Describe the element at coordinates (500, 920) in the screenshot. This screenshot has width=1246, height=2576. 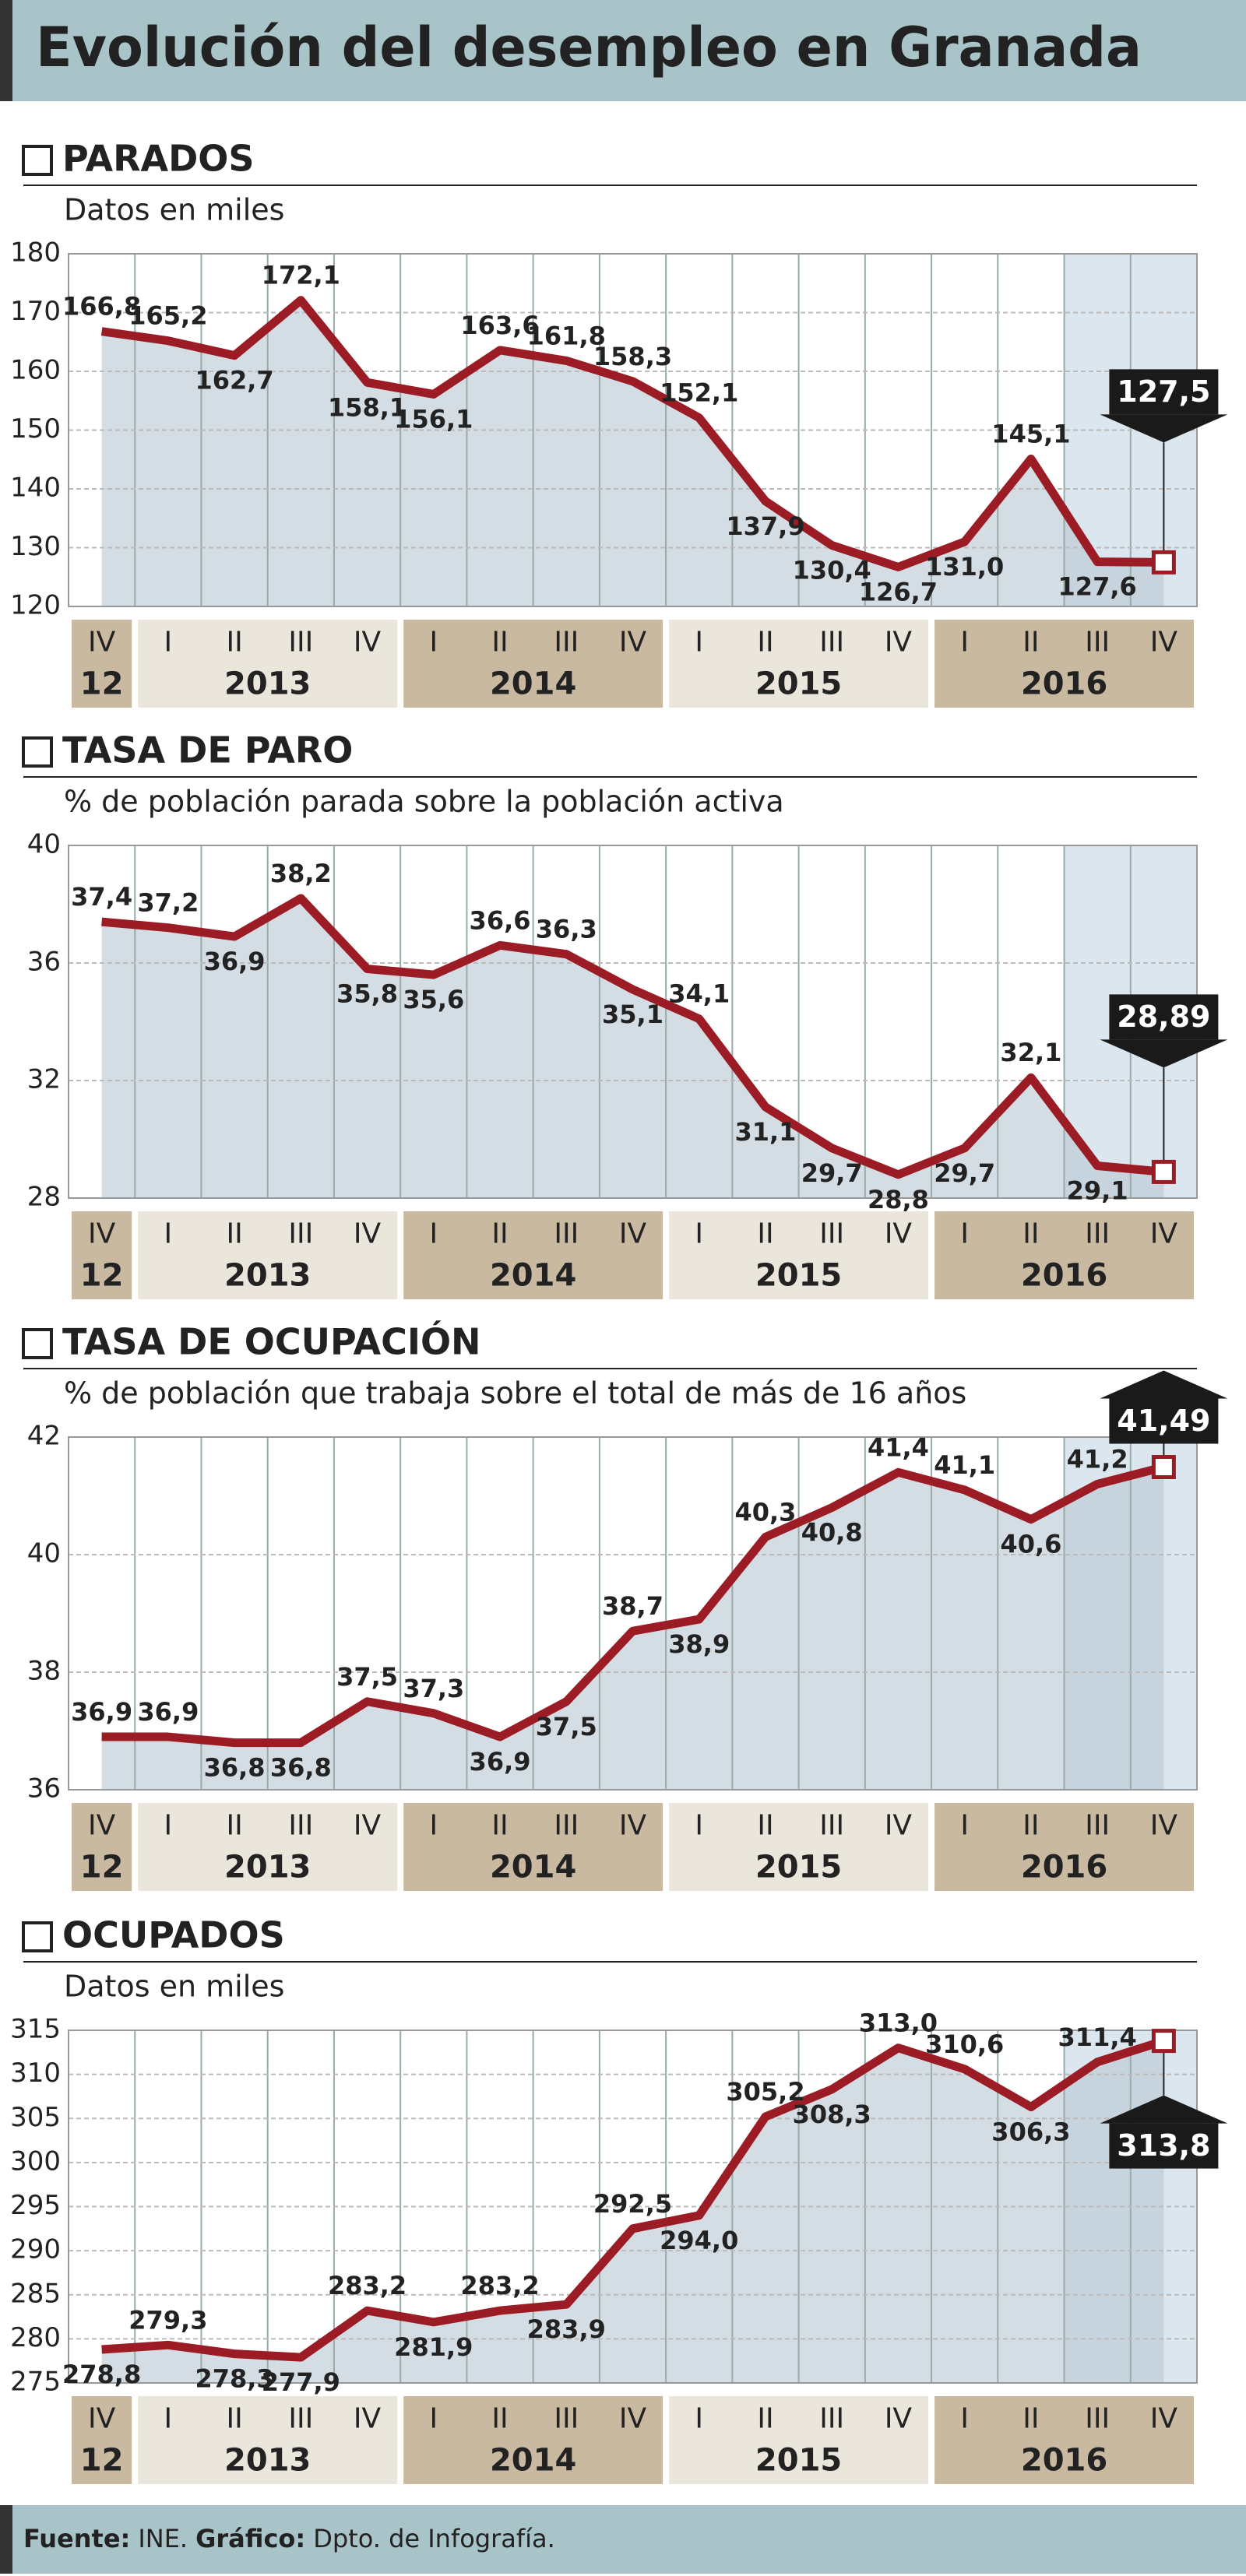
I see `value-label: 36,6` at that location.